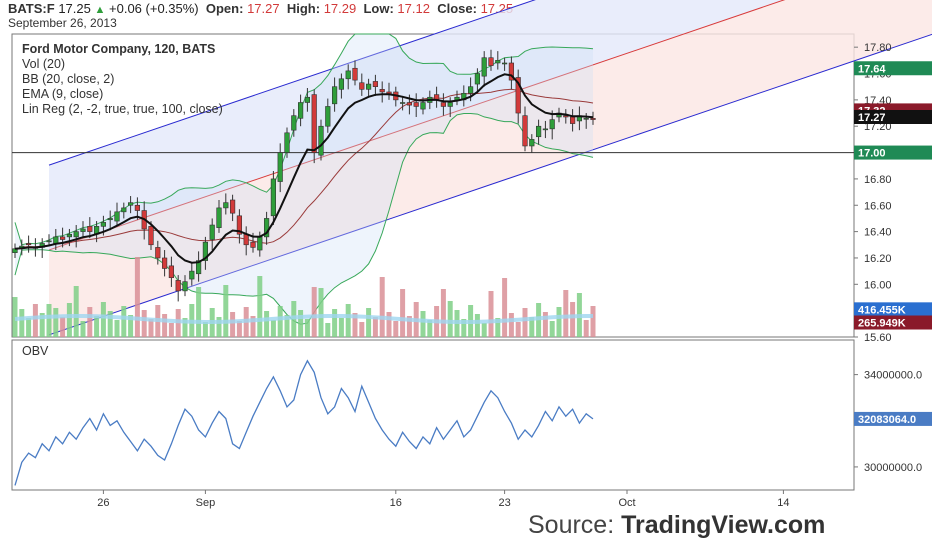 The image size is (932, 550). I want to click on y-tick-label: 16.20, so click(878, 259).